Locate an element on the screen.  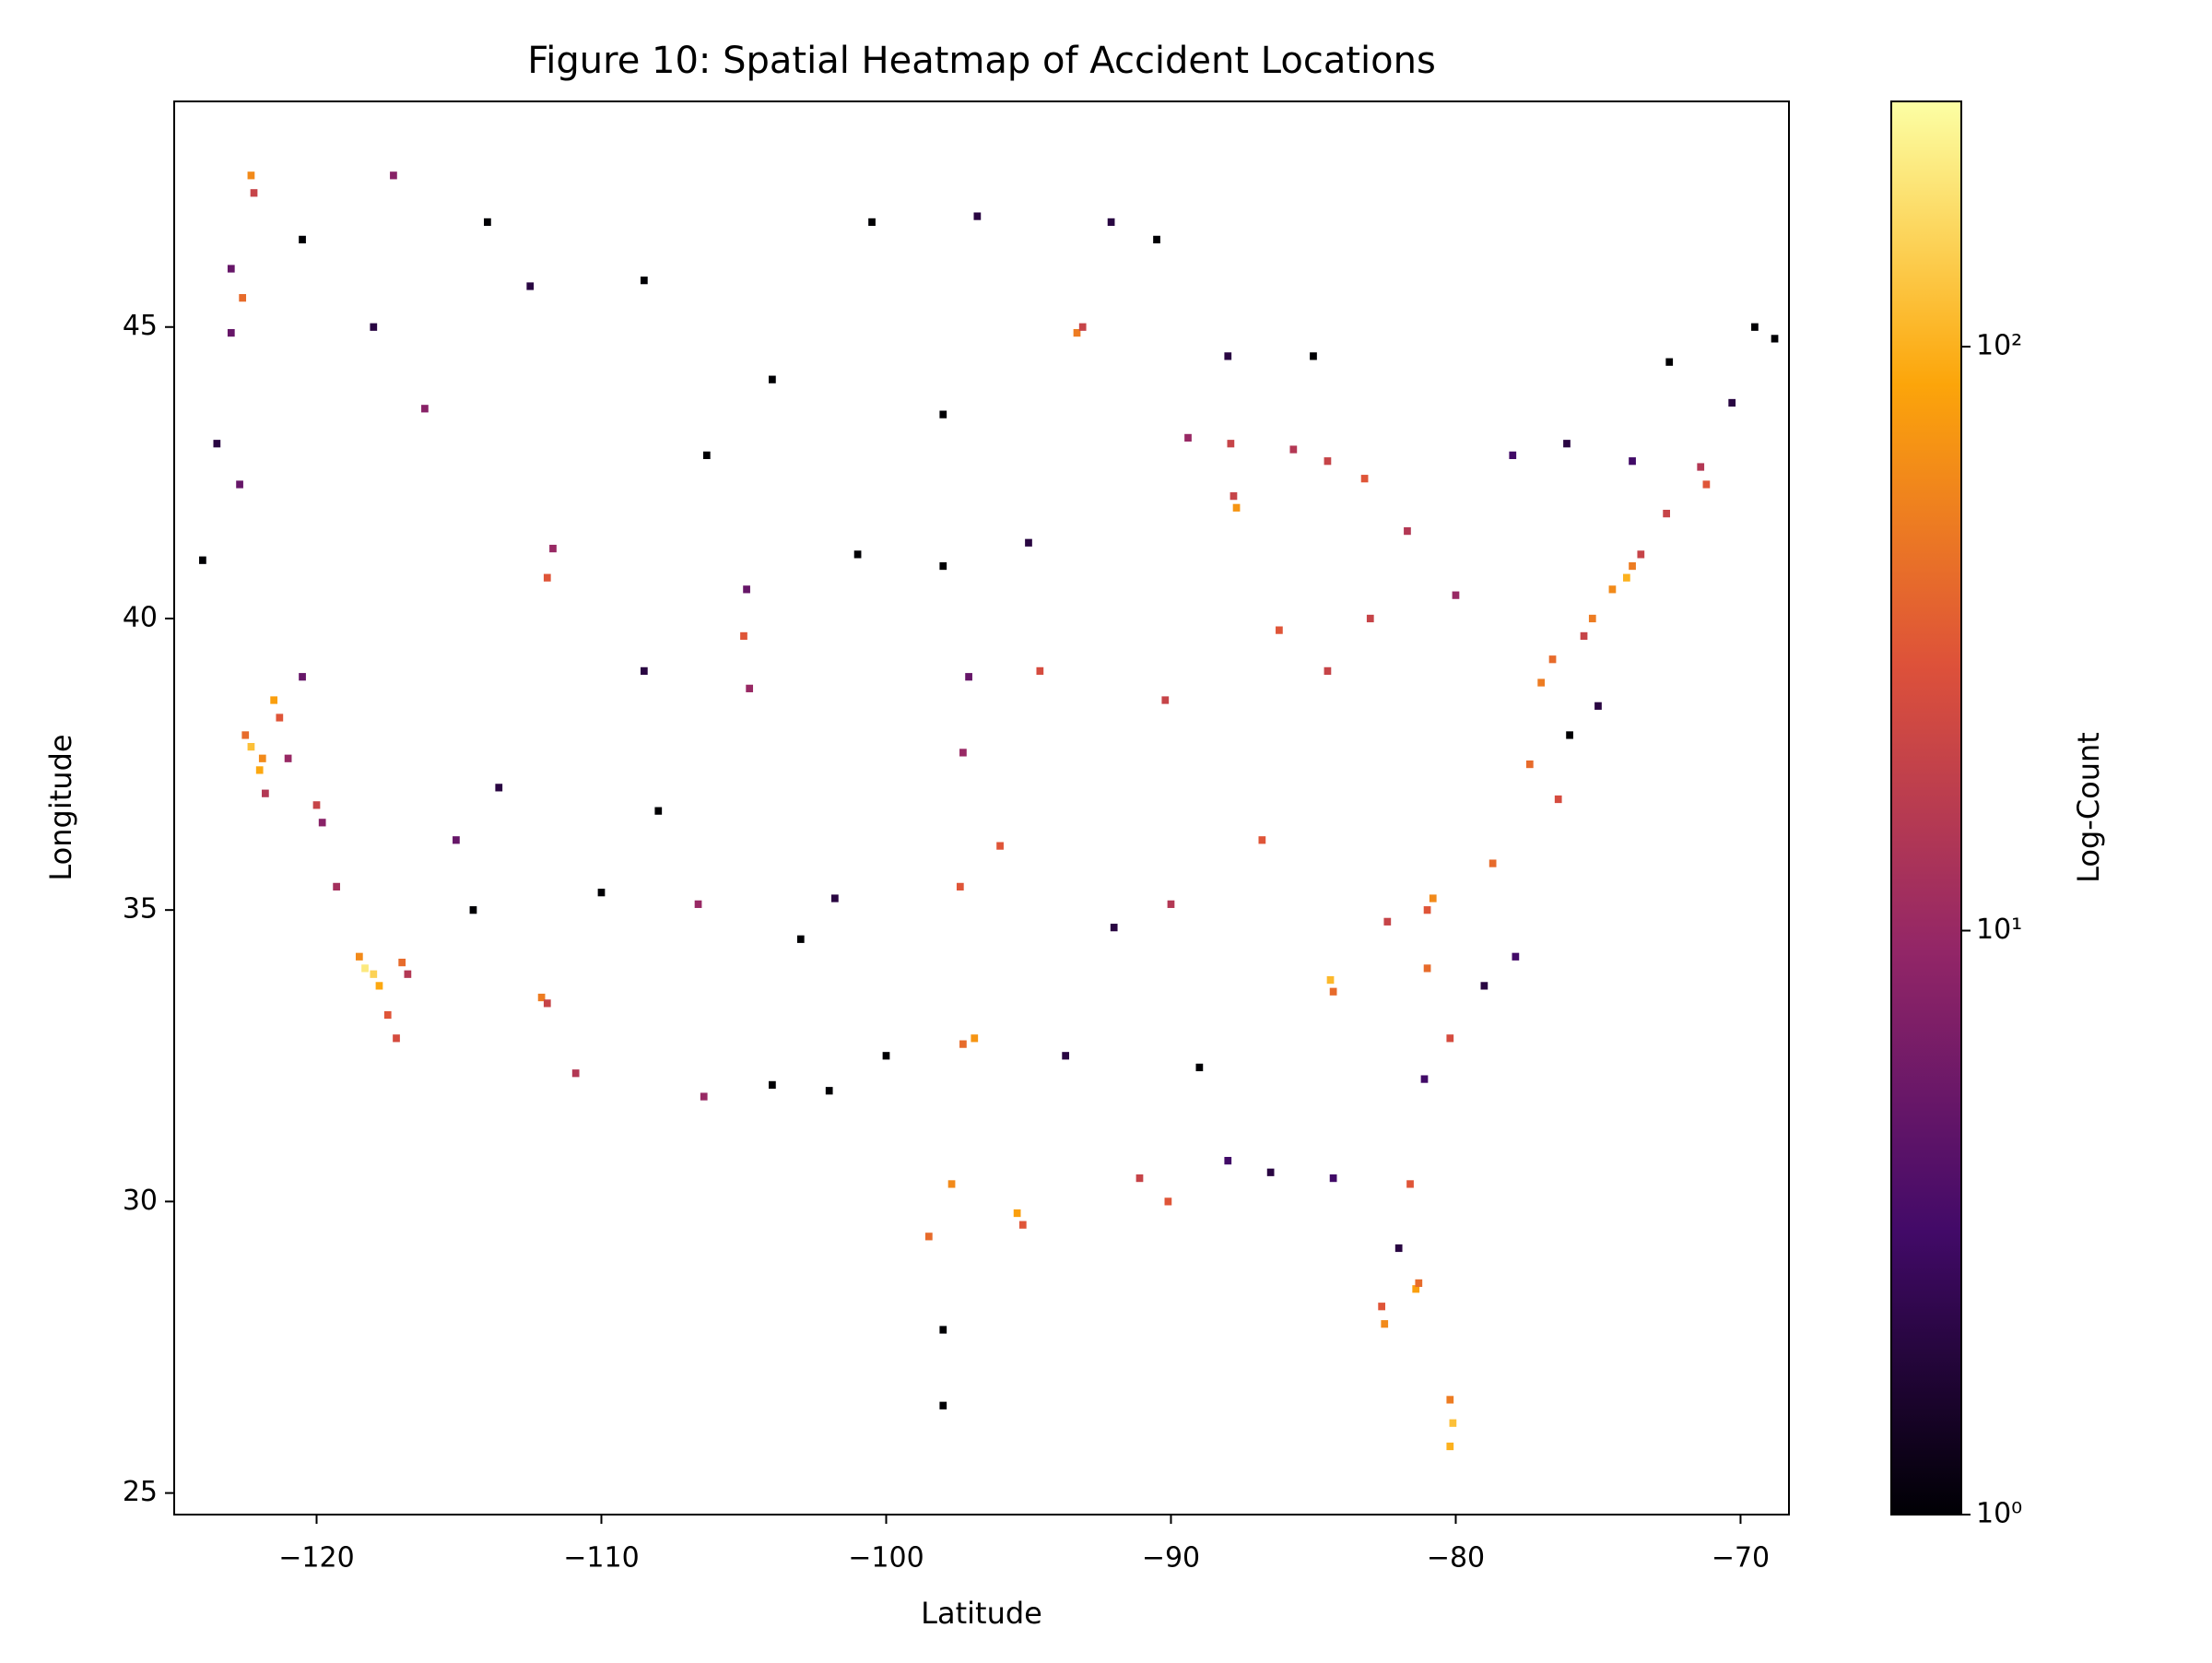
colorbar is located at coordinates (1926, 808).